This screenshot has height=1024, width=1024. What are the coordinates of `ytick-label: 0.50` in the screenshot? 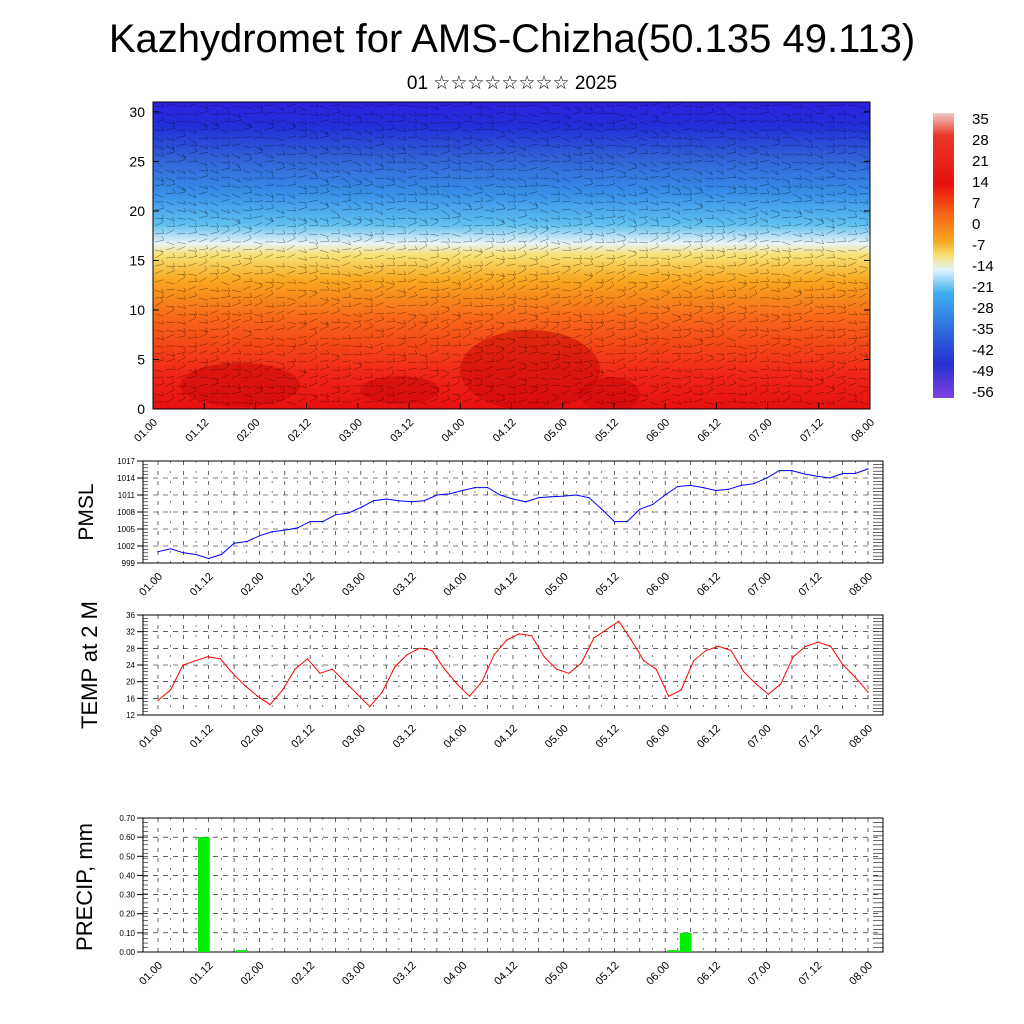 It's located at (127, 856).